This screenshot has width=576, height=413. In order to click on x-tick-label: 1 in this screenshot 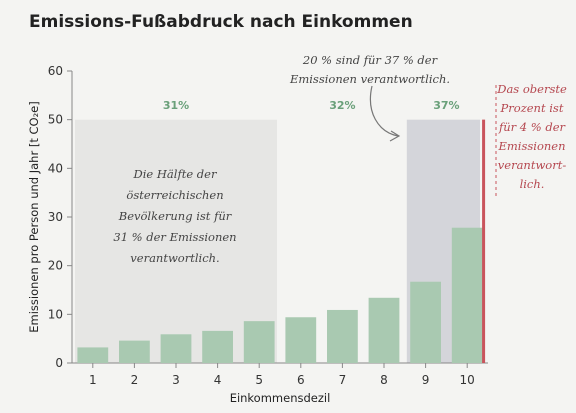, I will do `click(93, 380)`.